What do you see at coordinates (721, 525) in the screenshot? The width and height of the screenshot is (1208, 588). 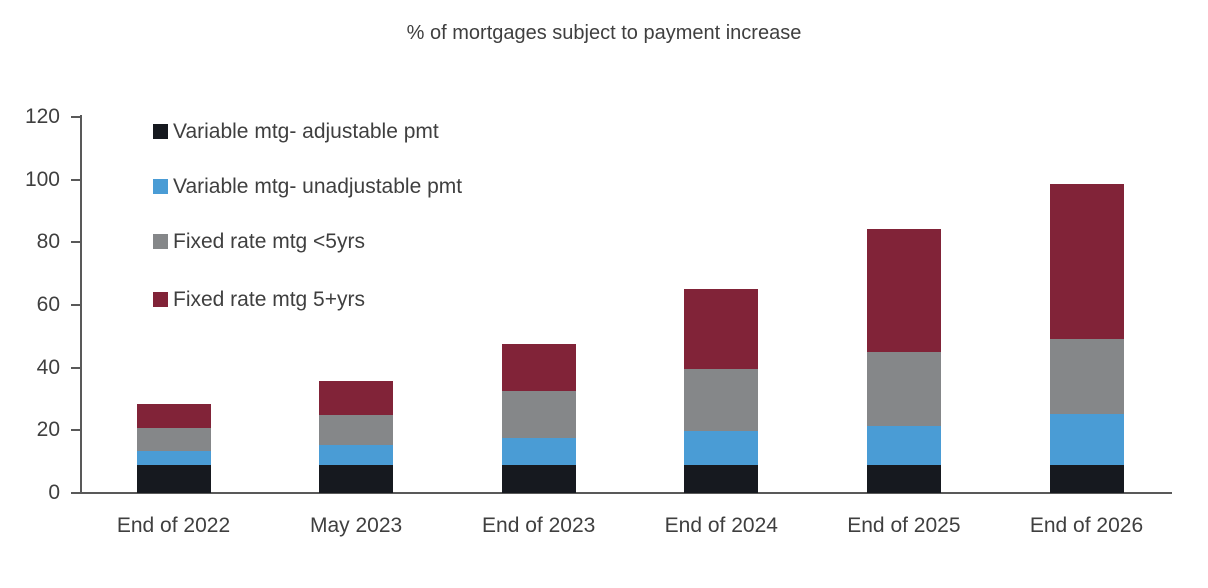 I see `x-tick-label: End of 2024` at bounding box center [721, 525].